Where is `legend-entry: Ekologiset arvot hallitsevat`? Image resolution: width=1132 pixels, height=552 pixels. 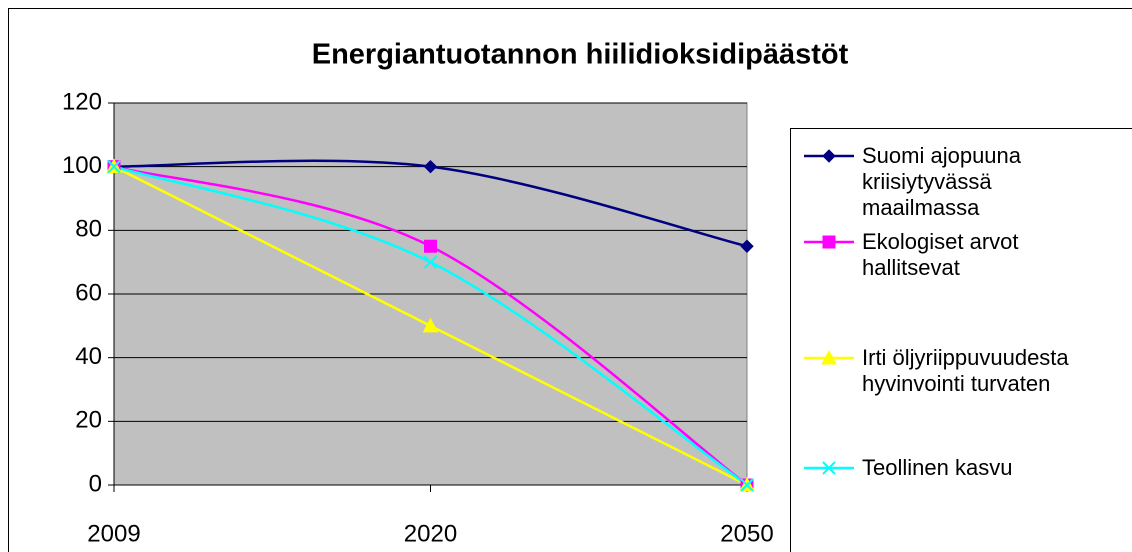
legend-entry: Ekologiset arvot hallitsevat is located at coordinates (965, 255).